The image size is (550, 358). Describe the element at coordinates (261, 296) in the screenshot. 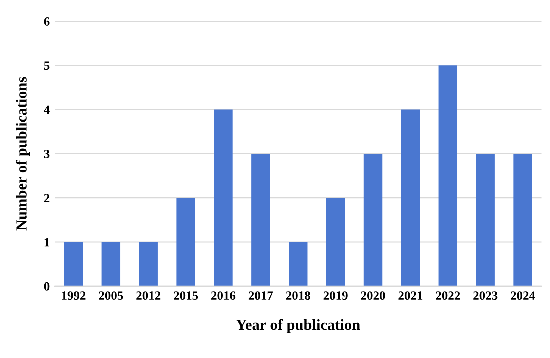

I see `x-tick-label: 2017` at that location.